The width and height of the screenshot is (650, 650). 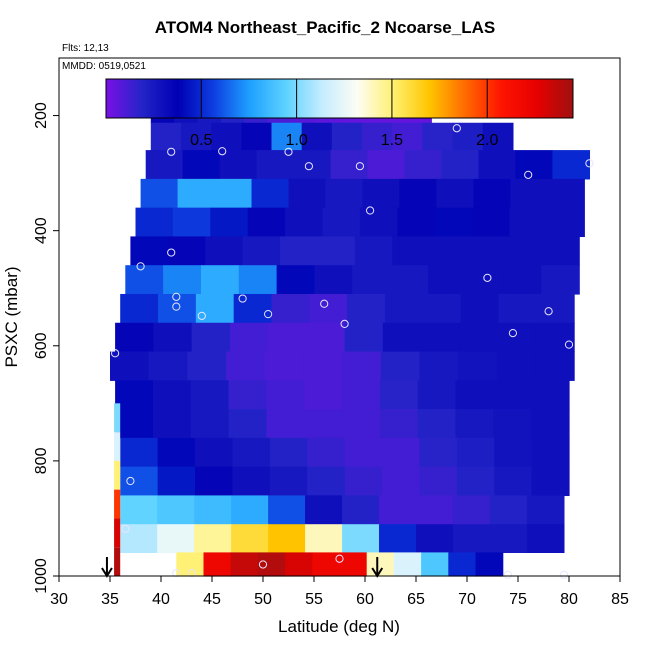 What do you see at coordinates (104, 66) in the screenshot?
I see `dates-label: MMDD: 0519,0521` at bounding box center [104, 66].